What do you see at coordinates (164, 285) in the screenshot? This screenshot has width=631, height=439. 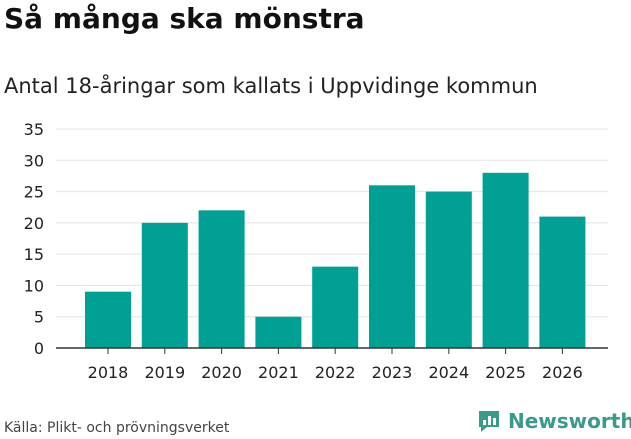 I see `bar-2019` at bounding box center [164, 285].